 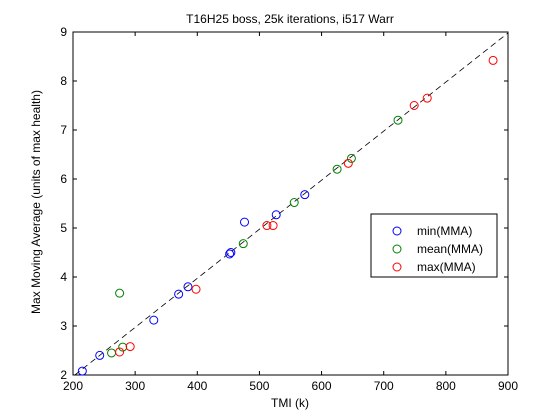 I want to click on y-axis-label: Max Moving Average (units of max health), so click(x=36, y=202).